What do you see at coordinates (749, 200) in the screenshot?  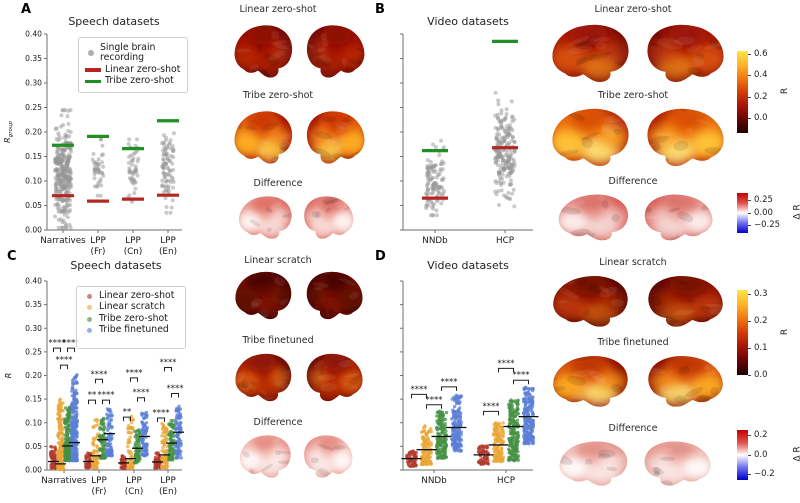 I see `colorbar-tick` at bounding box center [749, 200].